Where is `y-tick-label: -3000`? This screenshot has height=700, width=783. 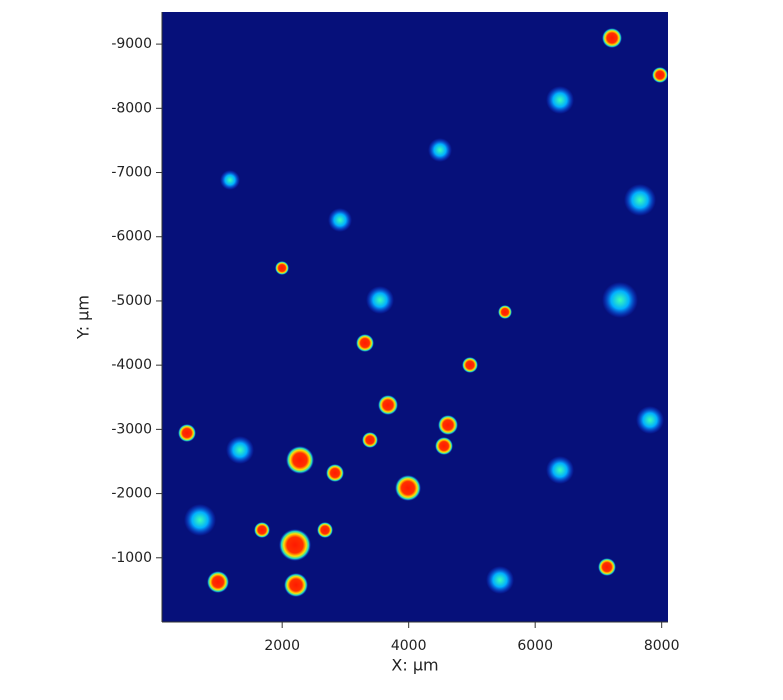 y-tick-label: -3000 is located at coordinates (131, 429).